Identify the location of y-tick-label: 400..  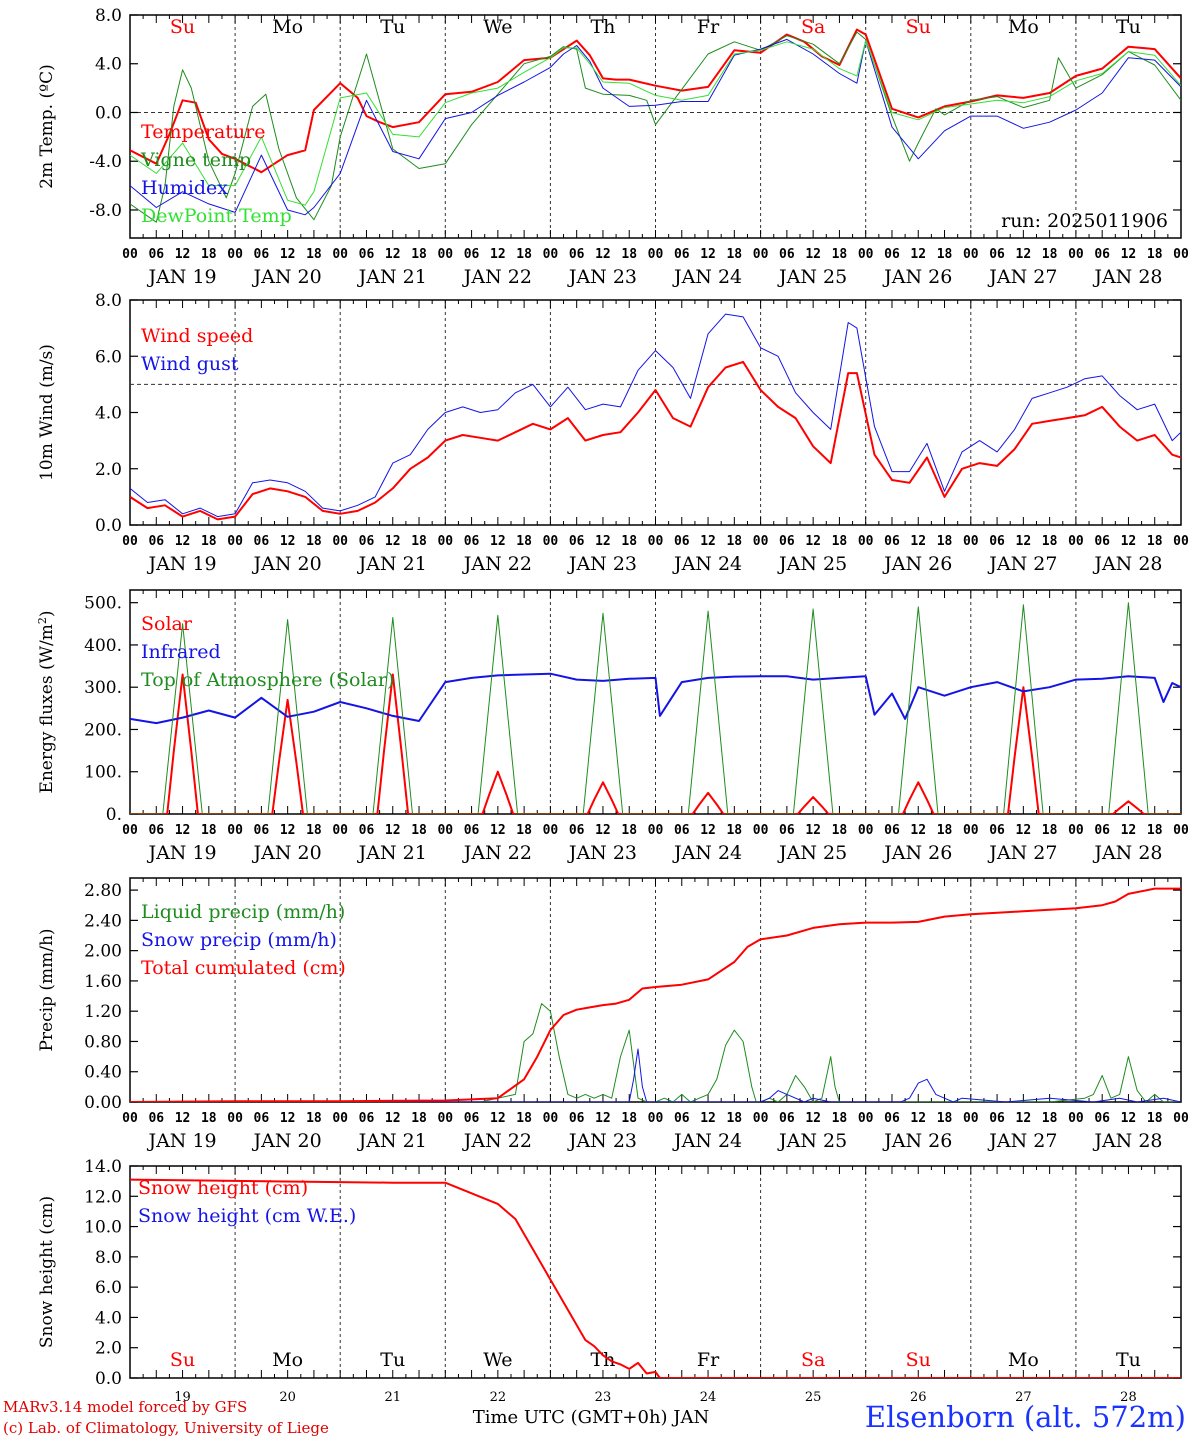
(103, 646).